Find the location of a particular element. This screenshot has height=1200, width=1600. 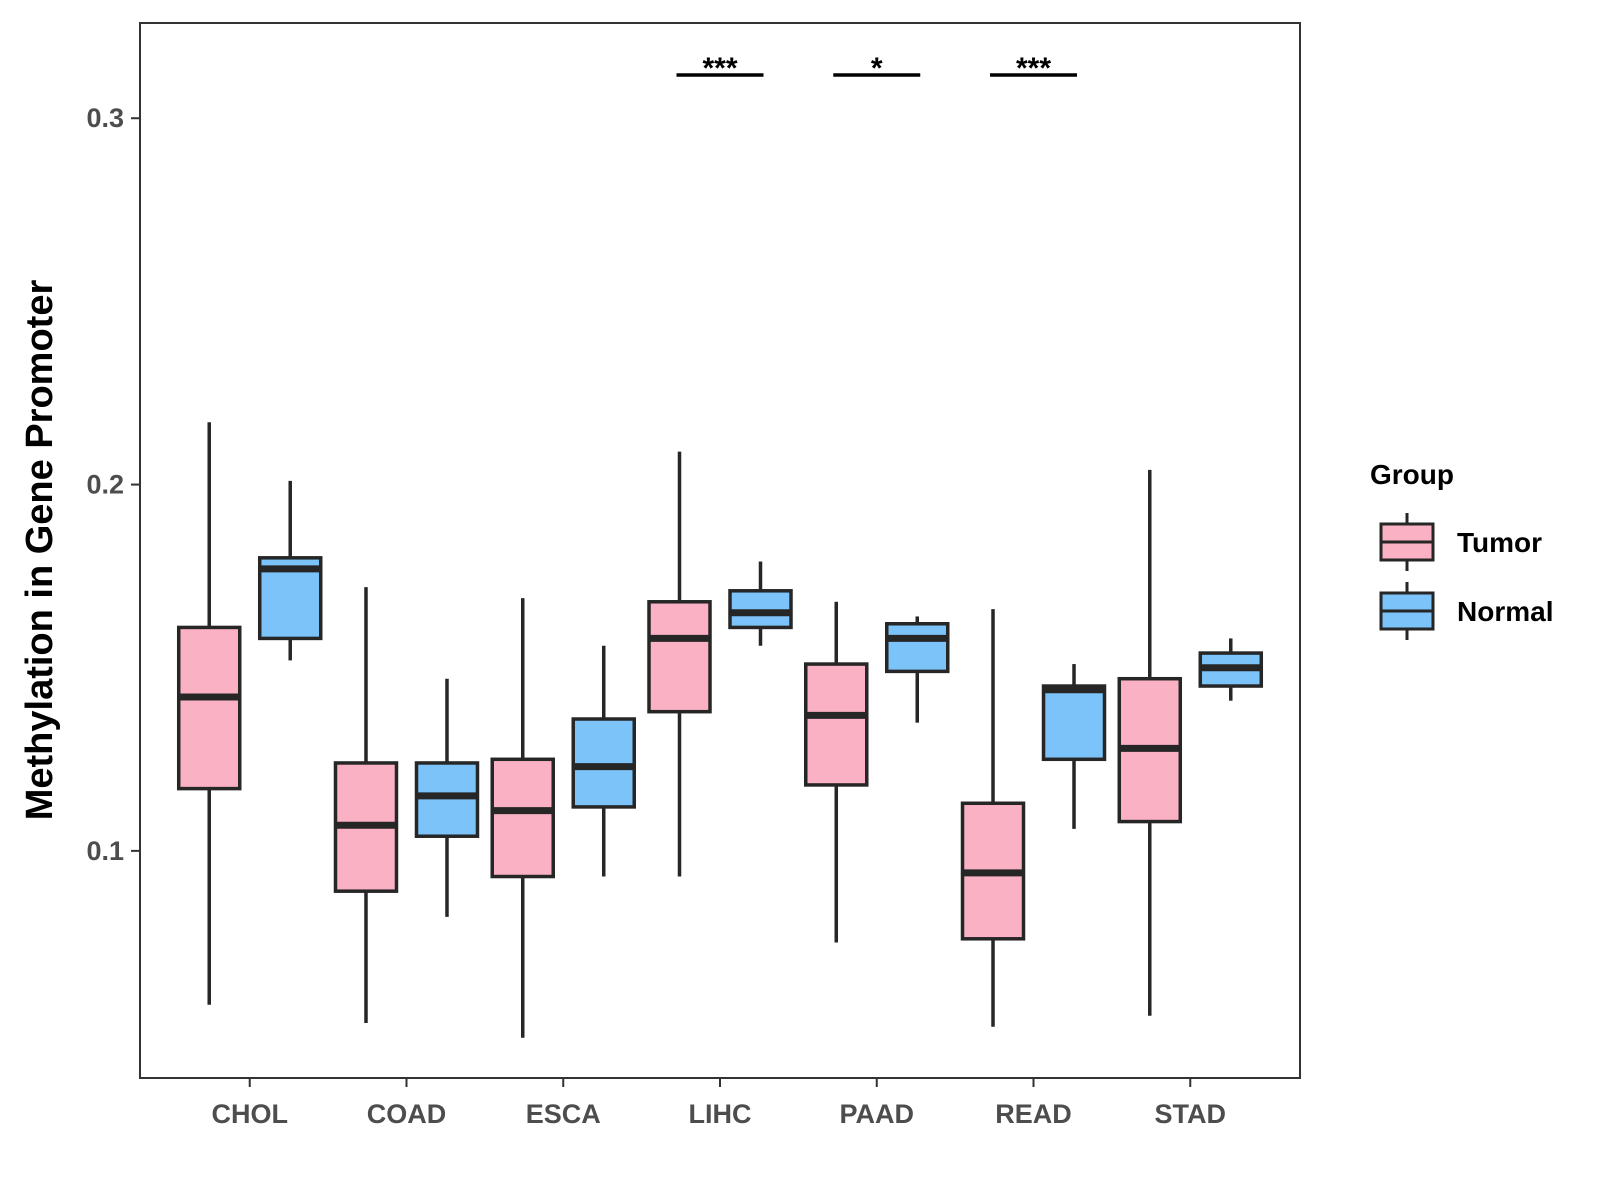

x-tick-label-paad: PAAD is located at coordinates (876, 1114).